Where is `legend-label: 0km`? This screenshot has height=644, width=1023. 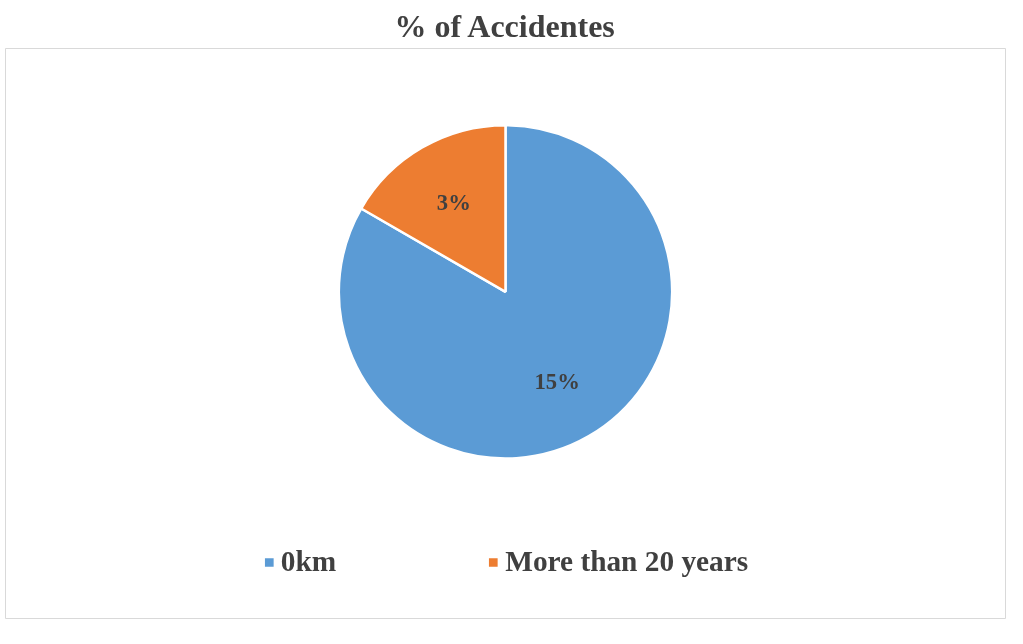 legend-label: 0km is located at coordinates (308, 561).